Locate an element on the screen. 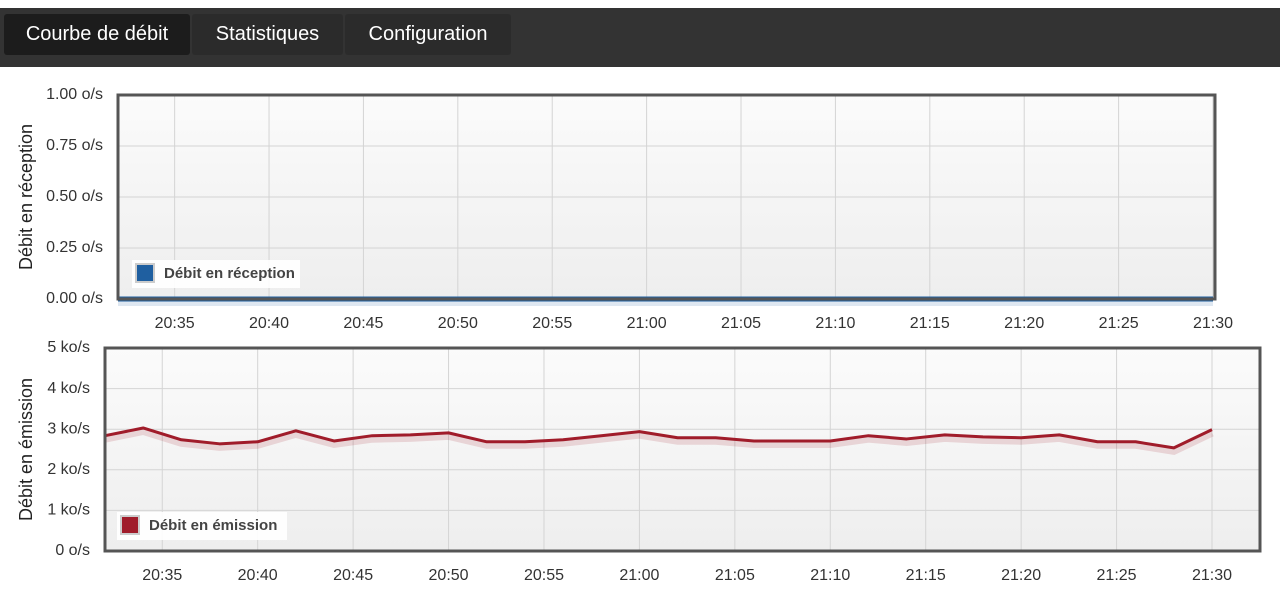 The image size is (1280, 602). y-tick-label: 0.25 o/s is located at coordinates (74, 247).